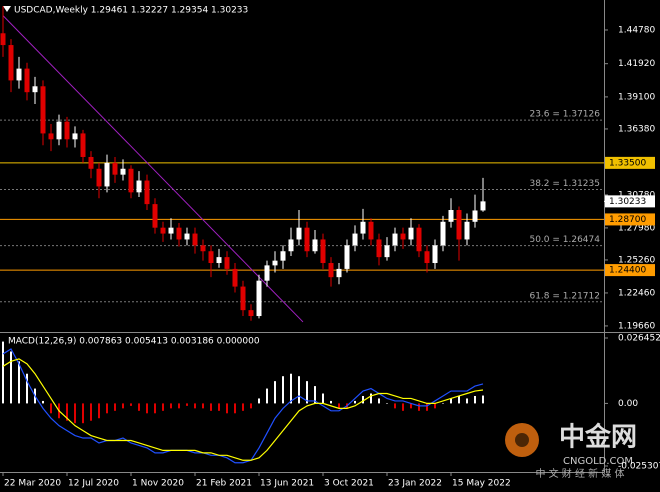  Describe the element at coordinates (639, 338) in the screenshot. I see `y-tick-label: 0.026452` at that location.